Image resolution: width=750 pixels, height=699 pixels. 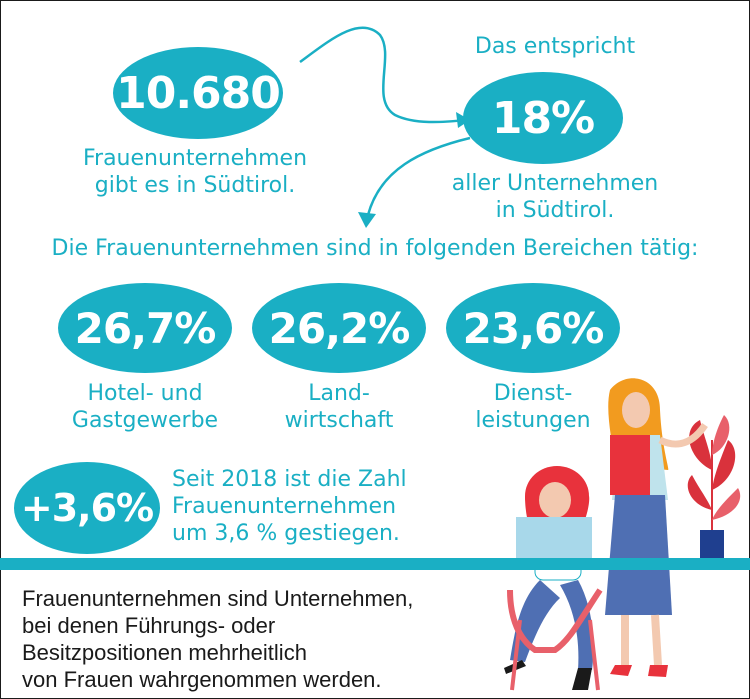 I want to click on sector-value-agriculture: 26,2%, so click(x=339, y=328).